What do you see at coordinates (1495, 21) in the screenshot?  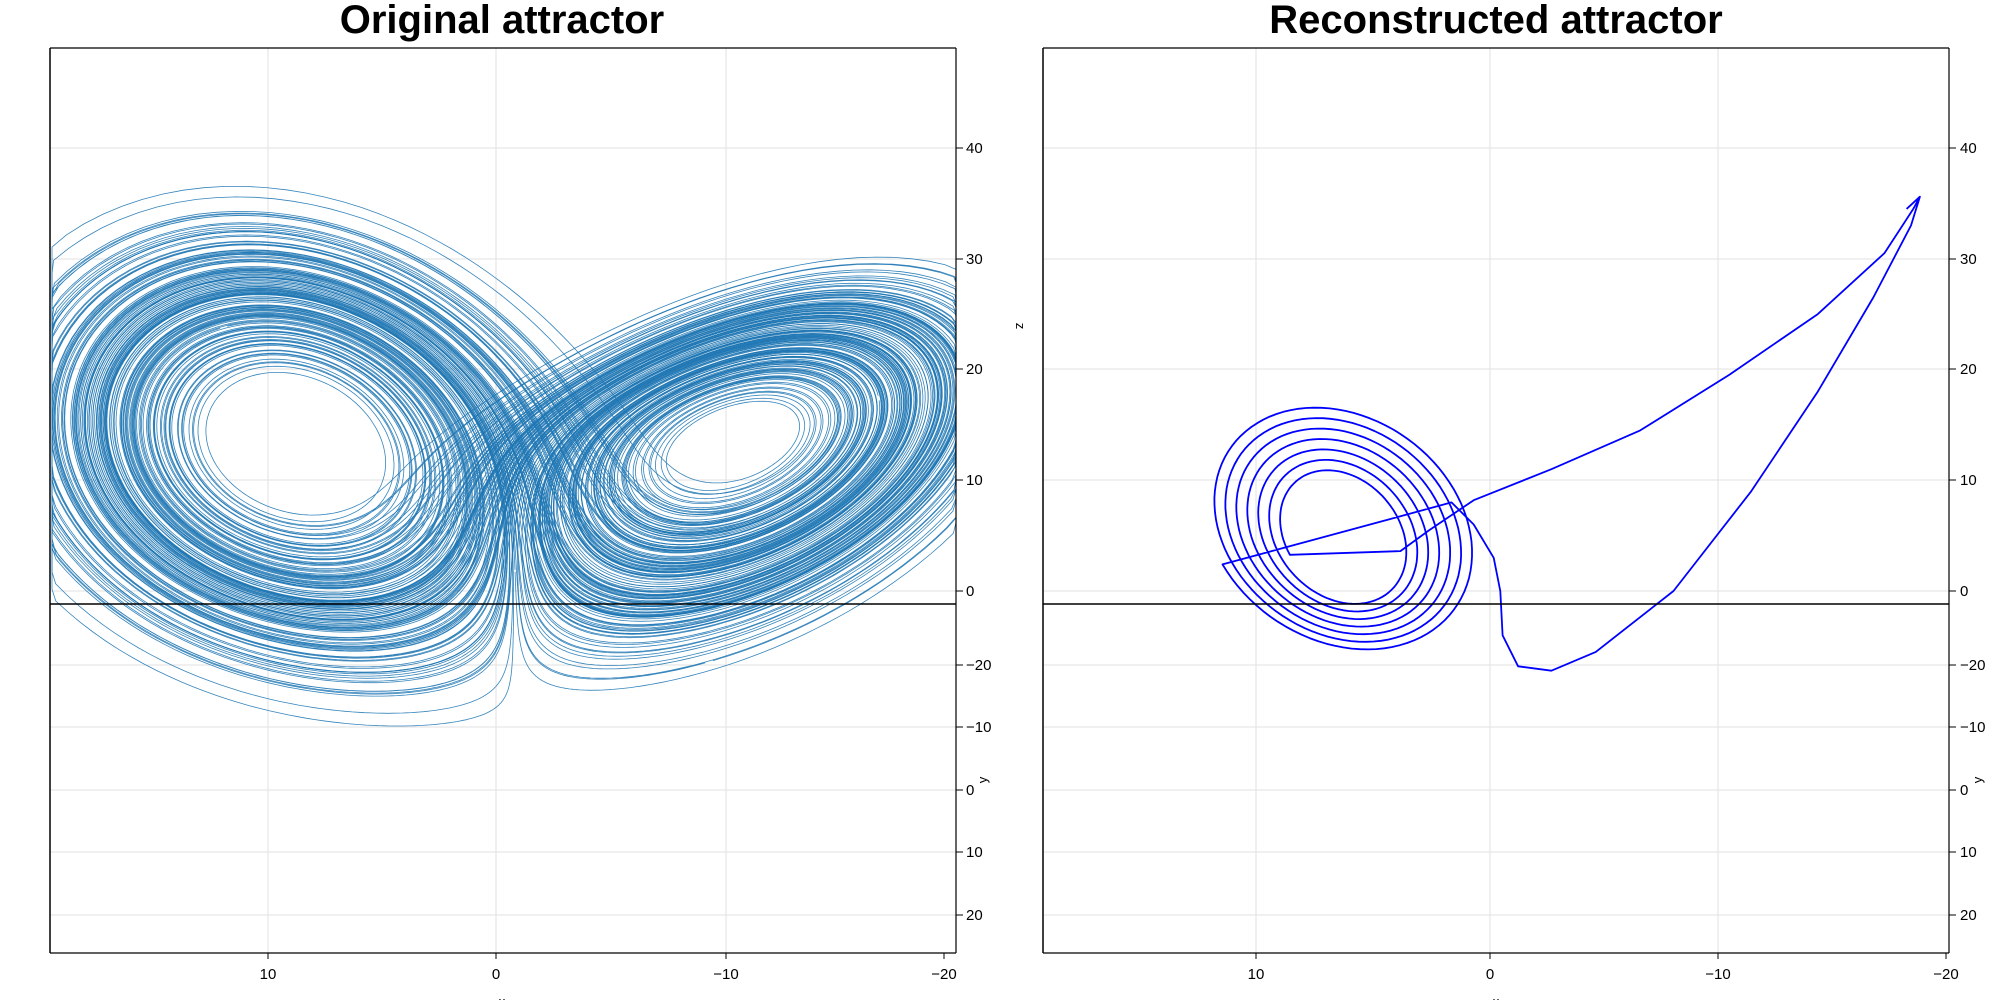 I see `chart-title: Reconstructed attractor` at bounding box center [1495, 21].